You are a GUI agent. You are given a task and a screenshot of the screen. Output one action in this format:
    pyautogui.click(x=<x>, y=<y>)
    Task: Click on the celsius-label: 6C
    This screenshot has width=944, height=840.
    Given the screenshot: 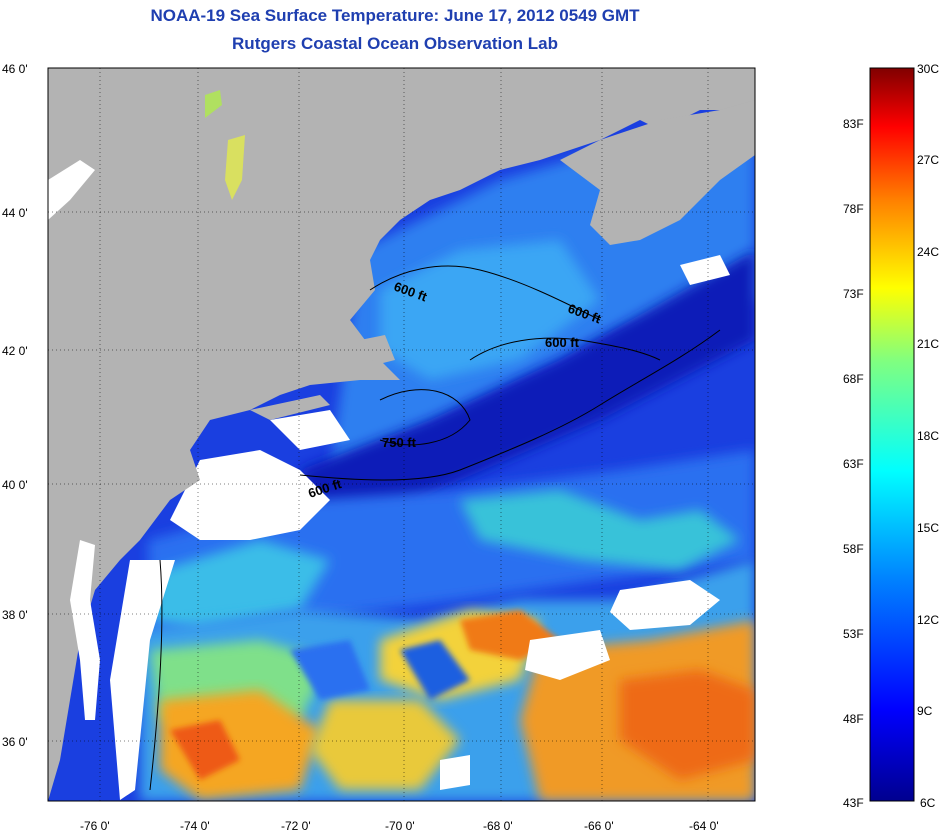 What is the action you would take?
    pyautogui.click(x=928, y=803)
    